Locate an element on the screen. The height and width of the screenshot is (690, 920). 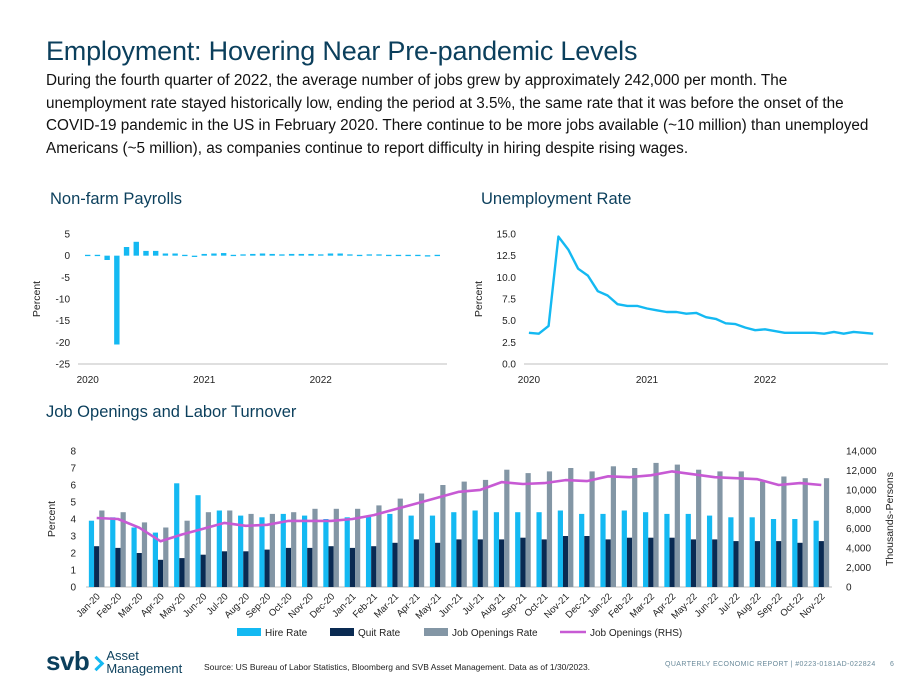
jolts-y-tick-label: 6 is located at coordinates (73, 486).